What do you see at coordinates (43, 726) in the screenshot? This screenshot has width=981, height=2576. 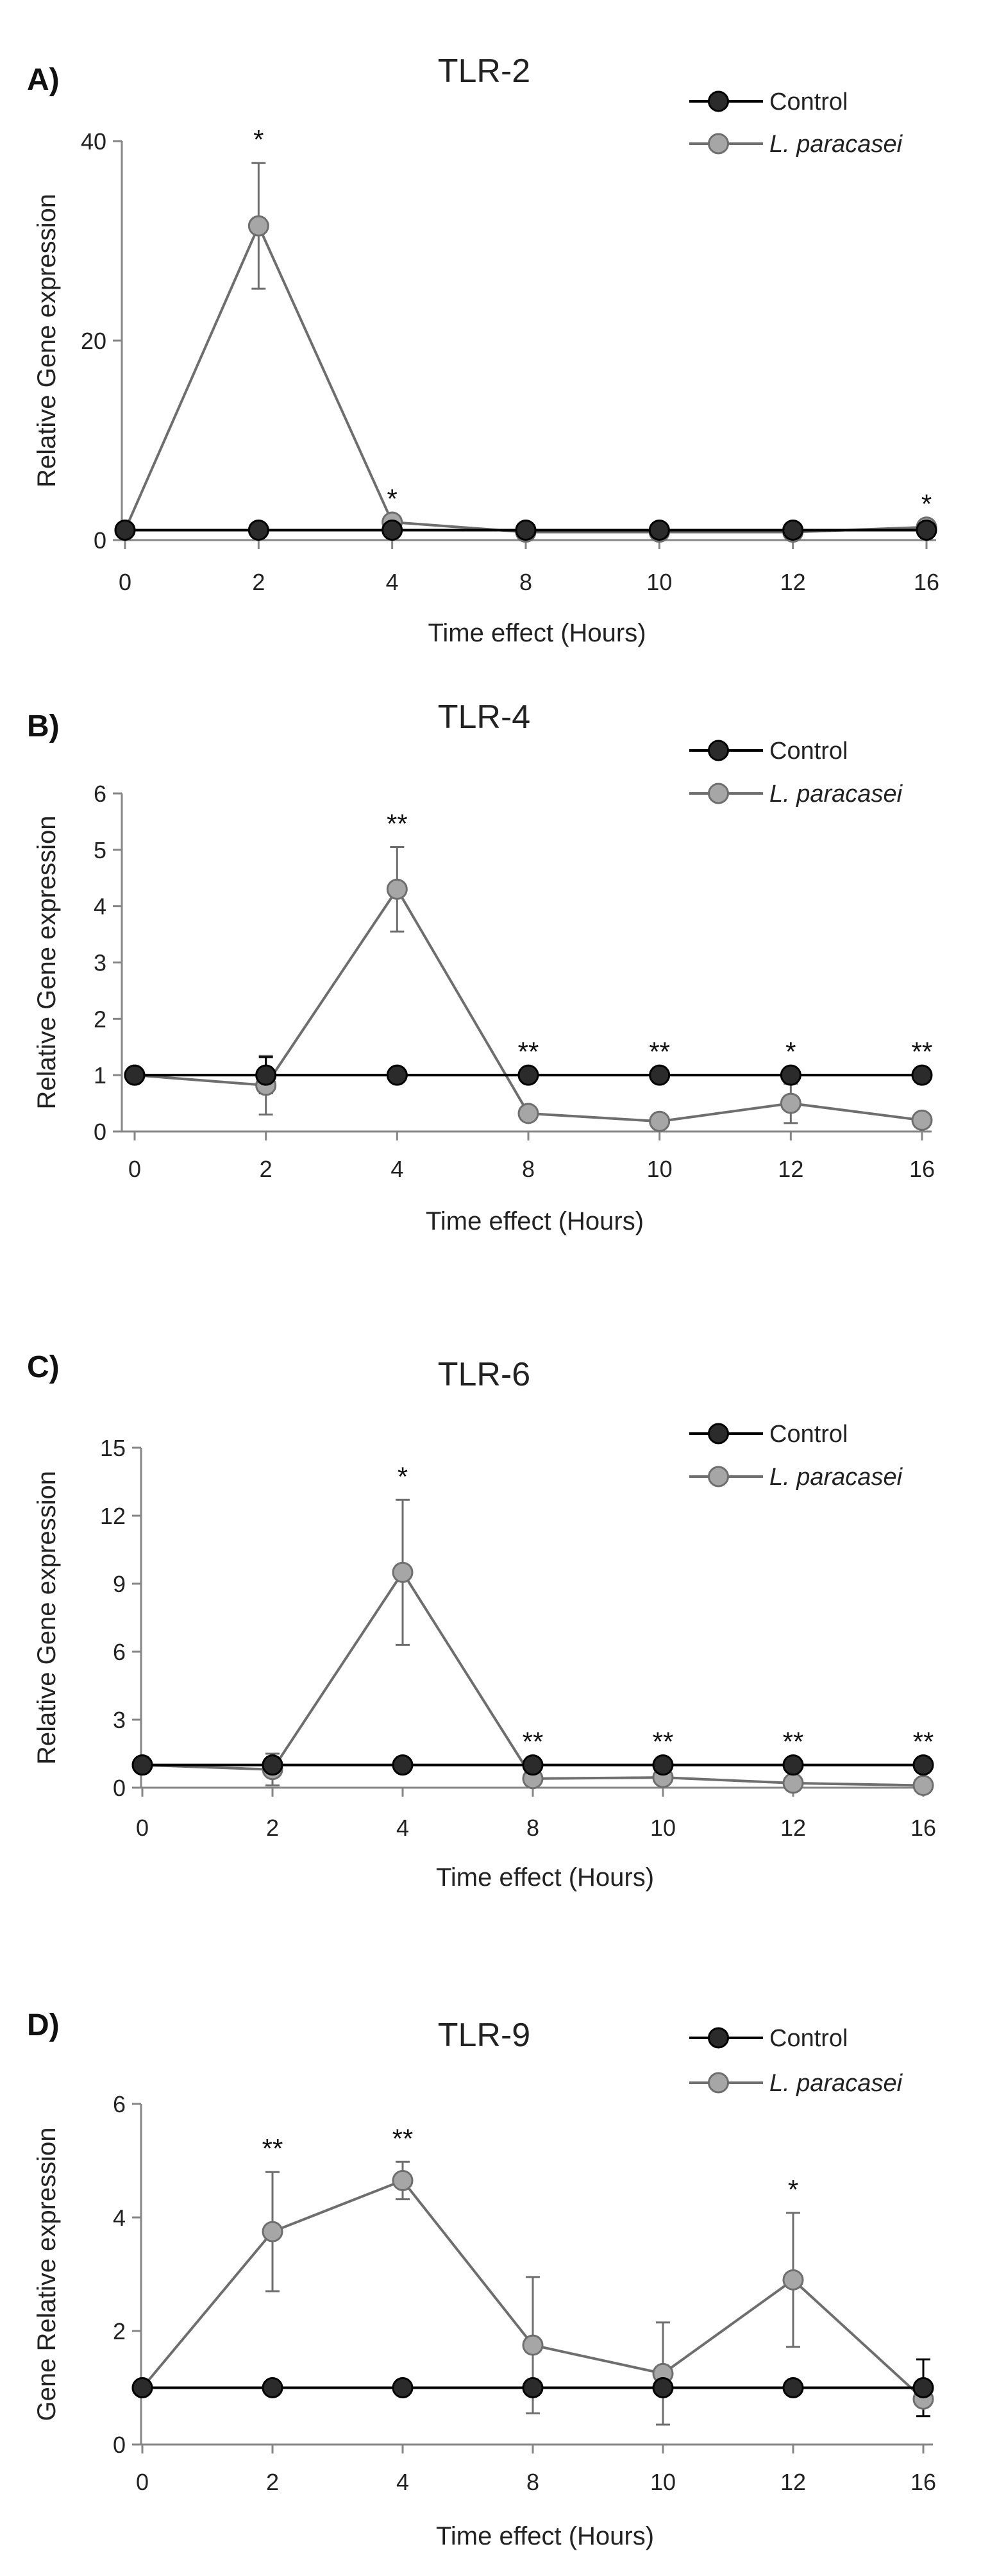 I see `panel-label: B)` at bounding box center [43, 726].